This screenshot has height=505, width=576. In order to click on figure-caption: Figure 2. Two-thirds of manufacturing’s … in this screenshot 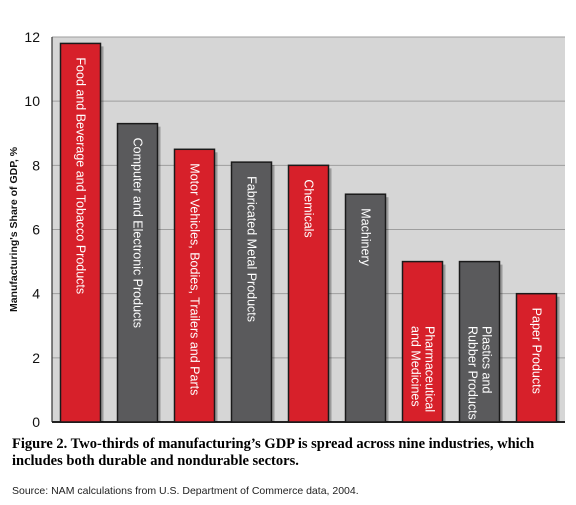, I will do `click(273, 452)`.